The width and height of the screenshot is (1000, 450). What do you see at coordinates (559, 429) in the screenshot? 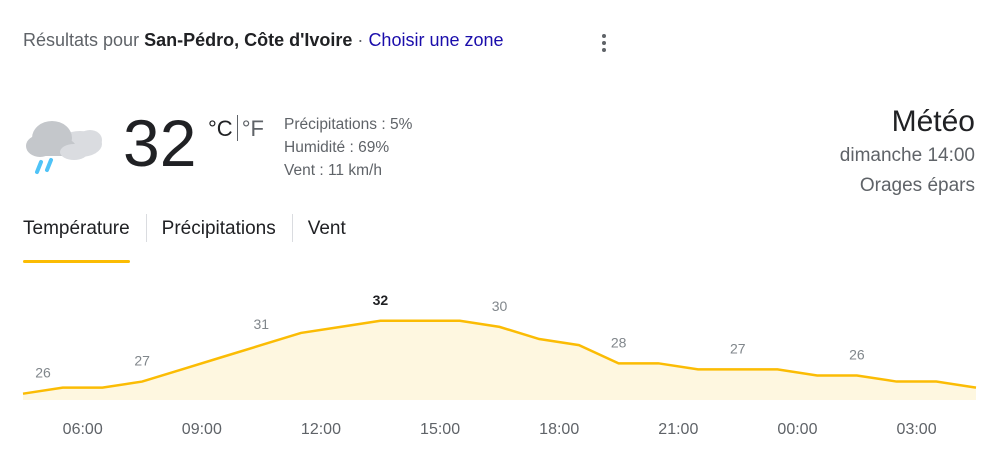
I see `tick-label: 18:00` at bounding box center [559, 429].